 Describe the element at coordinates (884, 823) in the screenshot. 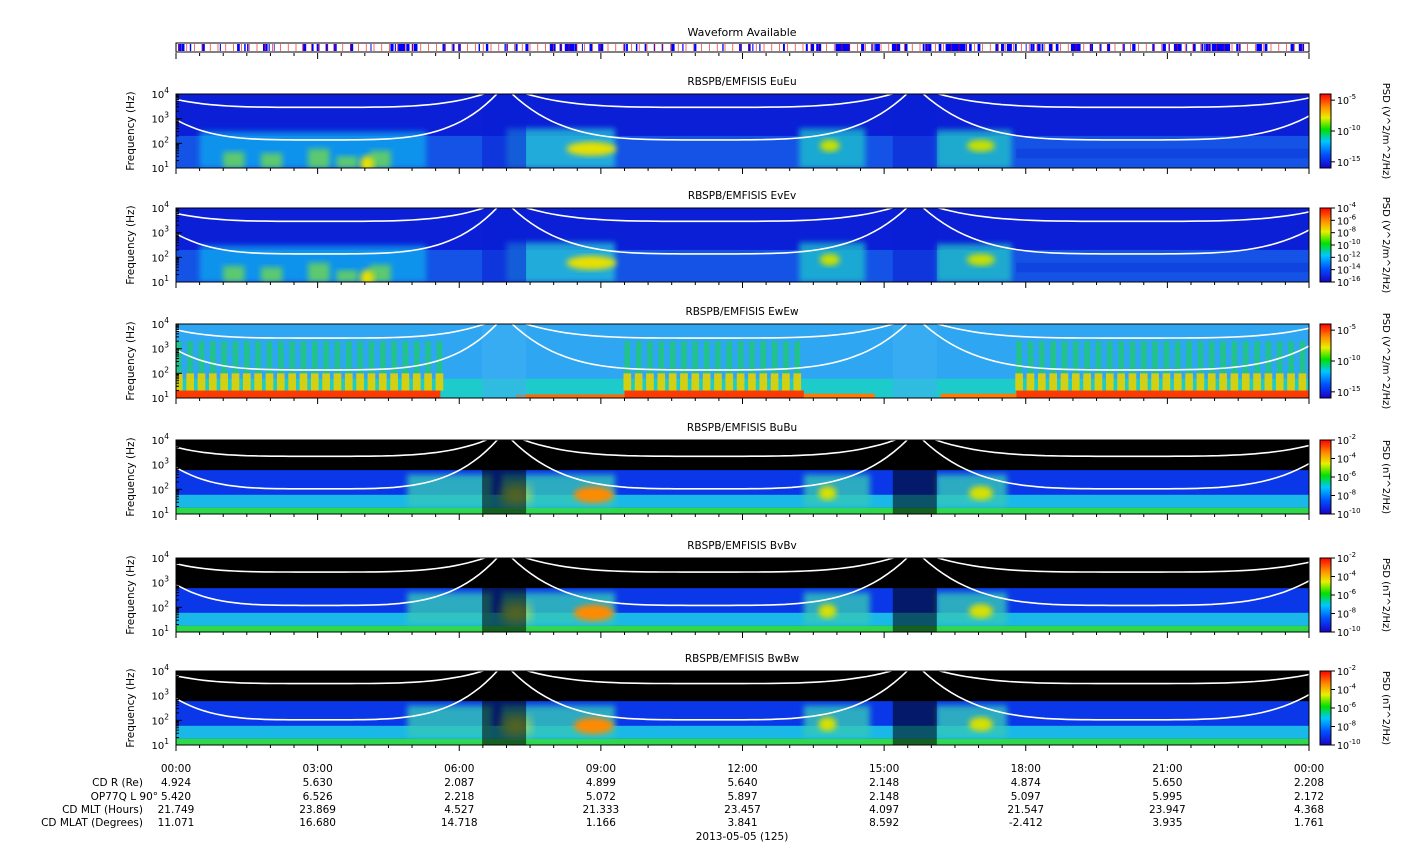

I see `ephemeris-value: 8.592` at that location.